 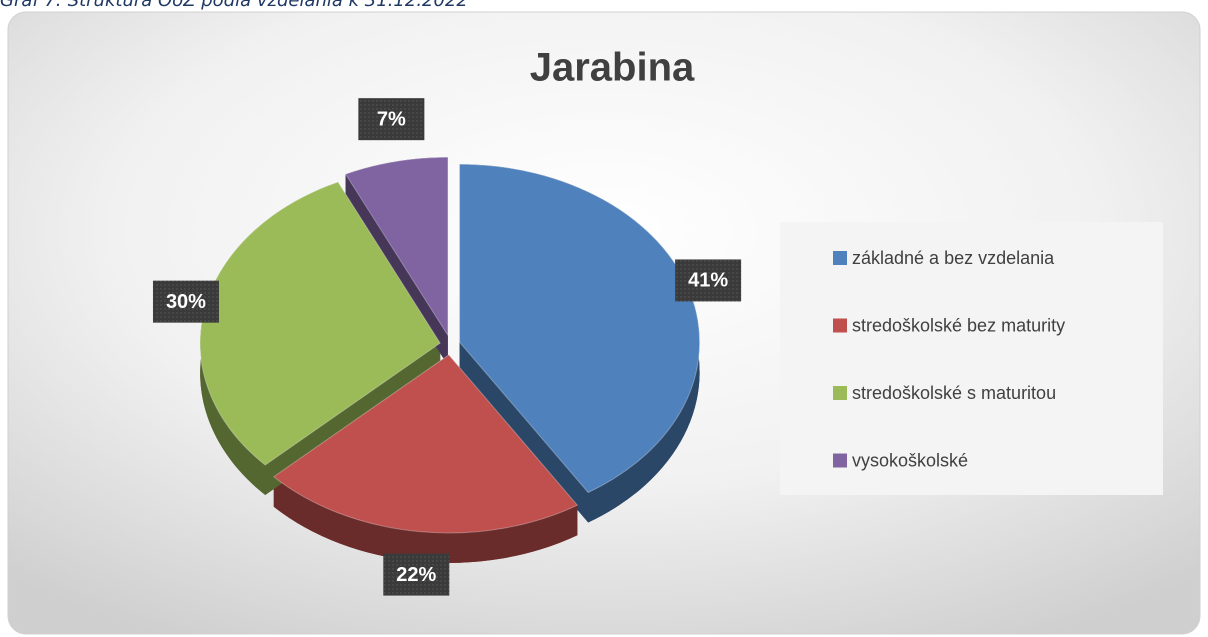 What do you see at coordinates (971, 358) in the screenshot?
I see `legend` at bounding box center [971, 358].